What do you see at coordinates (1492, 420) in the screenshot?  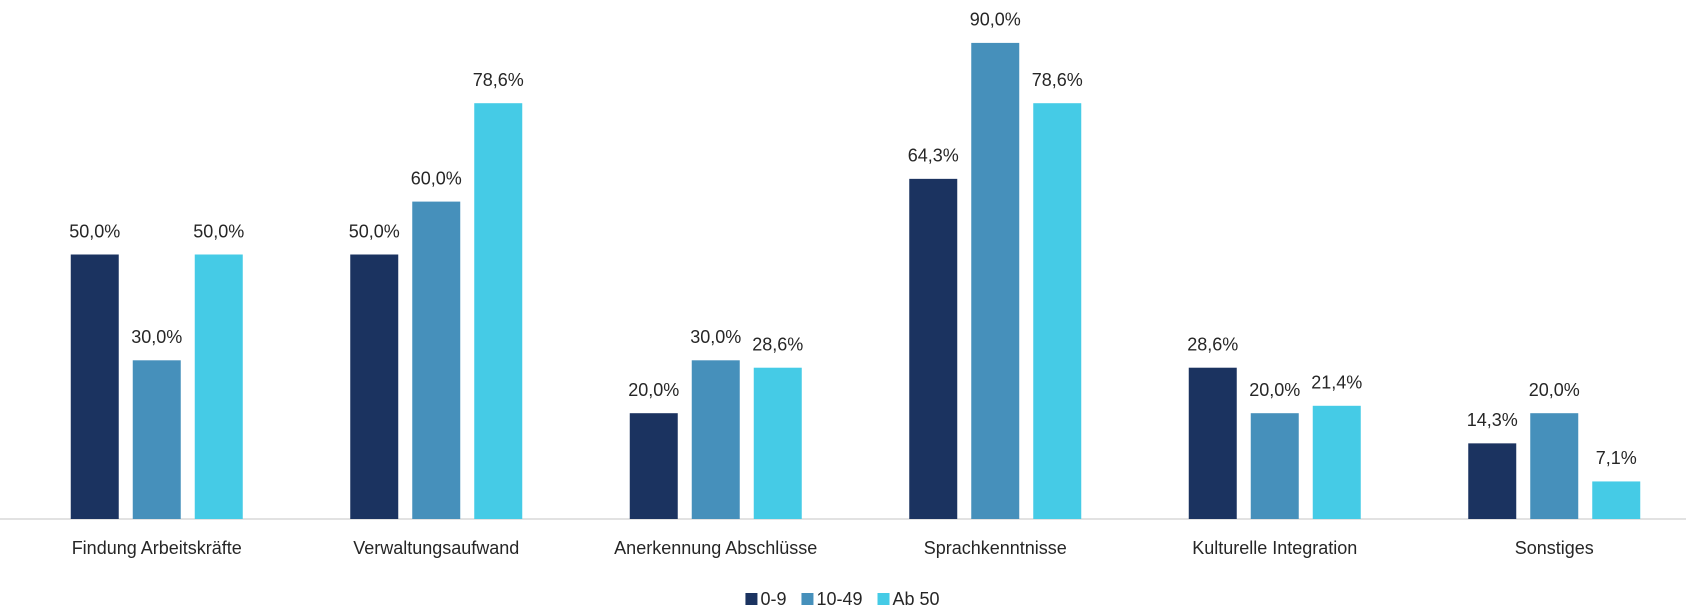 I see `data-label: 14,3%` at bounding box center [1492, 420].